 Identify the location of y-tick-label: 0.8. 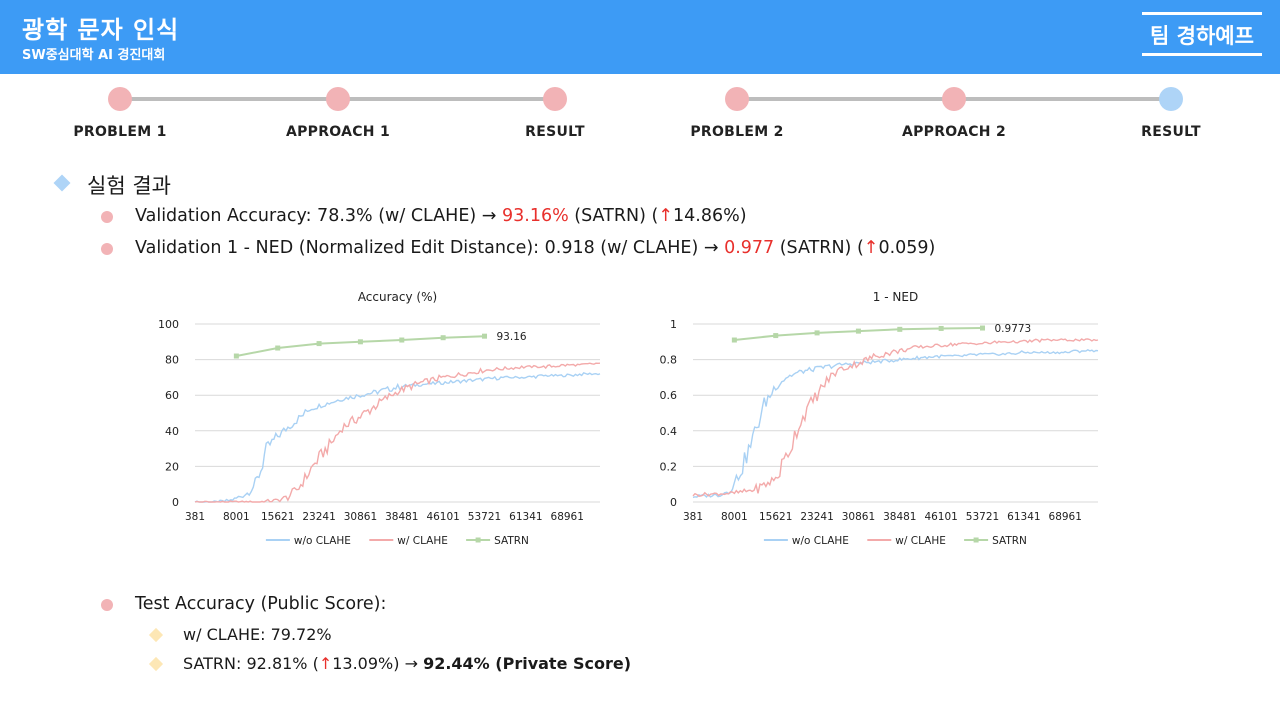
(669, 360).